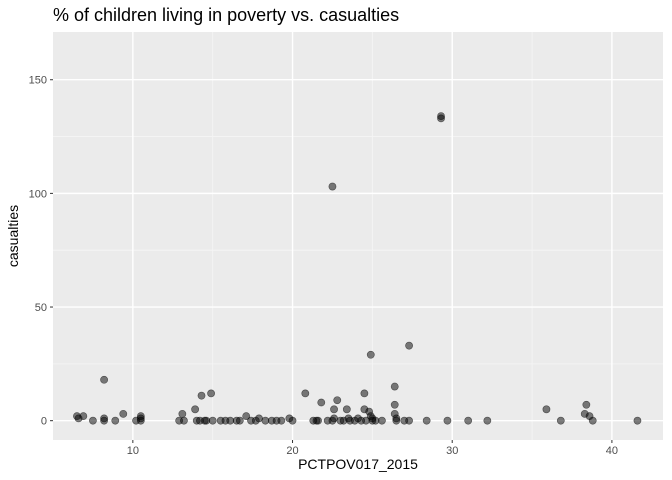 The image size is (672, 480). Describe the element at coordinates (41, 251) in the screenshot. I see `y-axis-ticks: 0 50 100 150` at that location.